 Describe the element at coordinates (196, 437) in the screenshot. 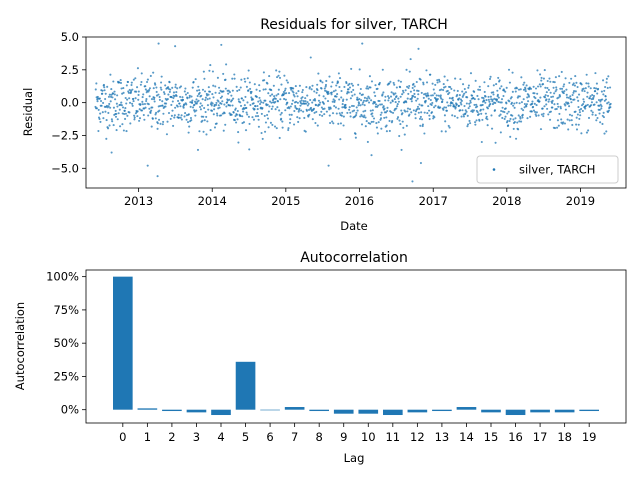

I see `autocorrelation-x-tick-label: 3` at that location.